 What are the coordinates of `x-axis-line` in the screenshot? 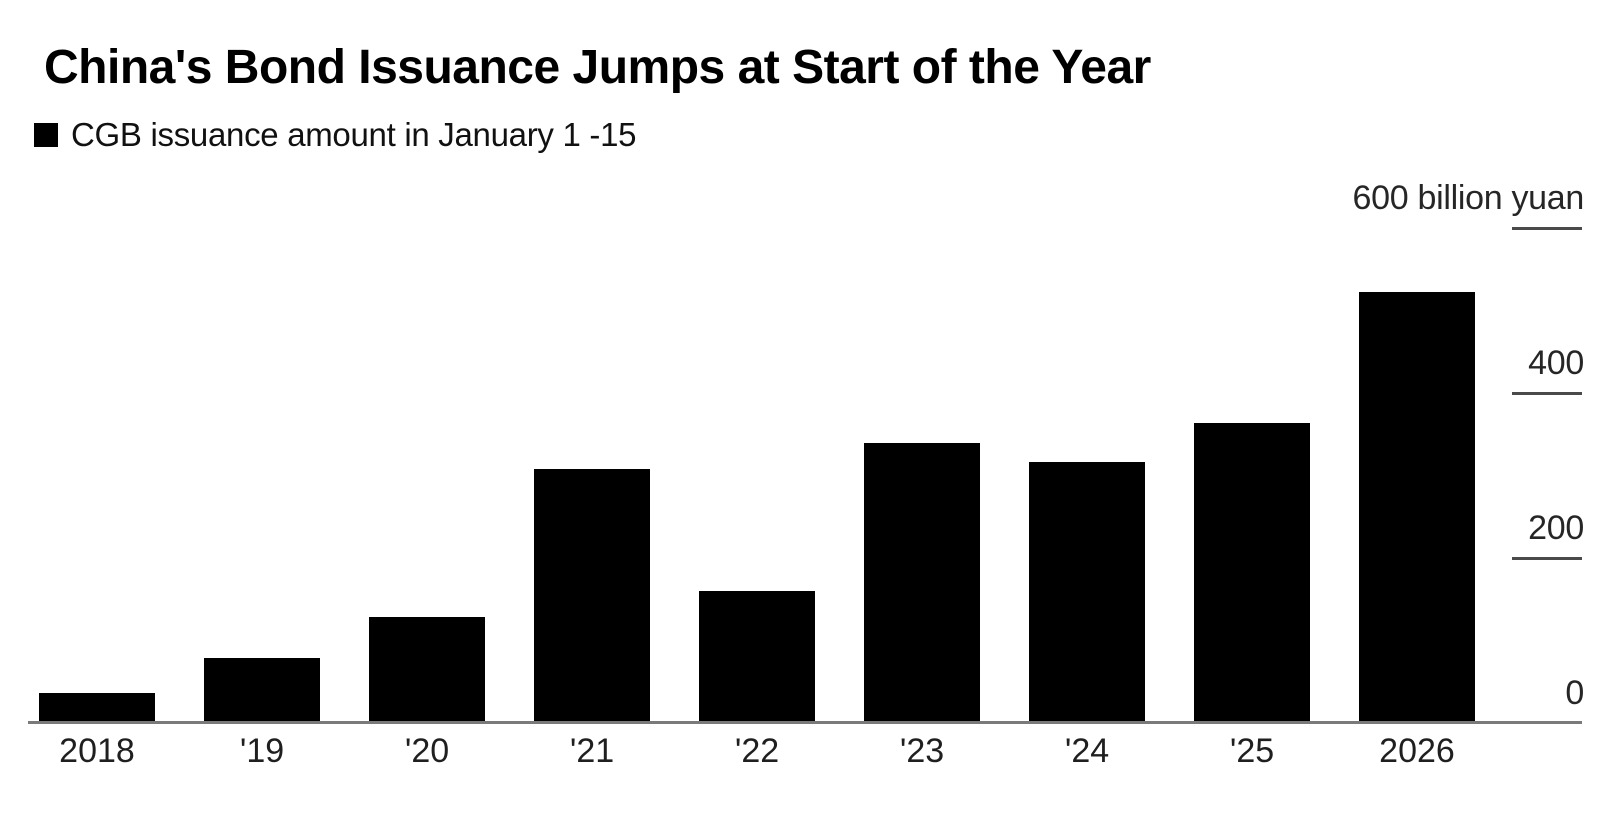 It's located at (805, 722).